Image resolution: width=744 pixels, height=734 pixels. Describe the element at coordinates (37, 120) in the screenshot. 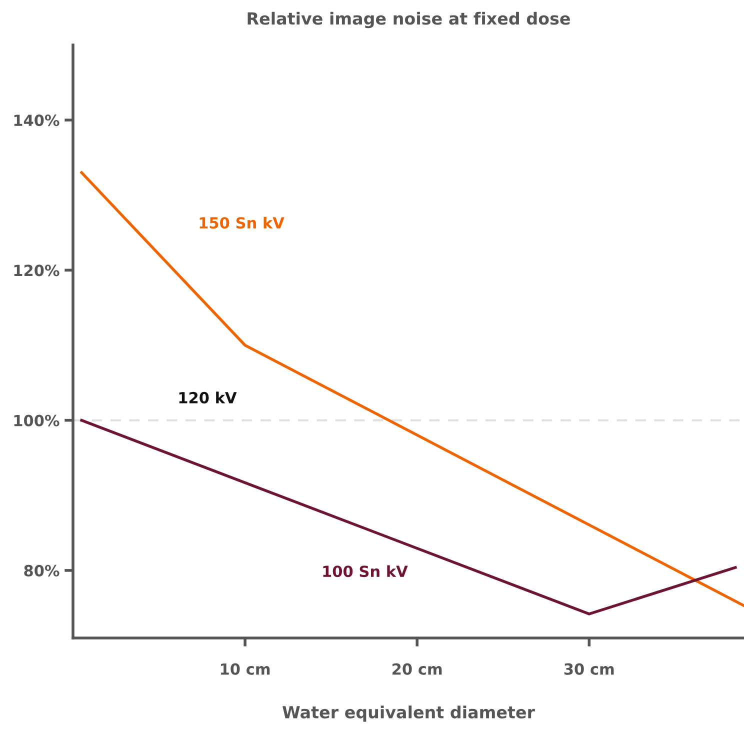

I see `y-tick-label: 140%` at that location.